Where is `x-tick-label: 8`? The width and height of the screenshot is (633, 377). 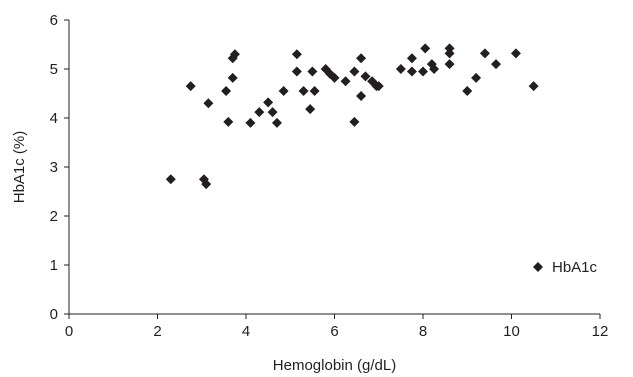
x-tick-label: 8 is located at coordinates (423, 331).